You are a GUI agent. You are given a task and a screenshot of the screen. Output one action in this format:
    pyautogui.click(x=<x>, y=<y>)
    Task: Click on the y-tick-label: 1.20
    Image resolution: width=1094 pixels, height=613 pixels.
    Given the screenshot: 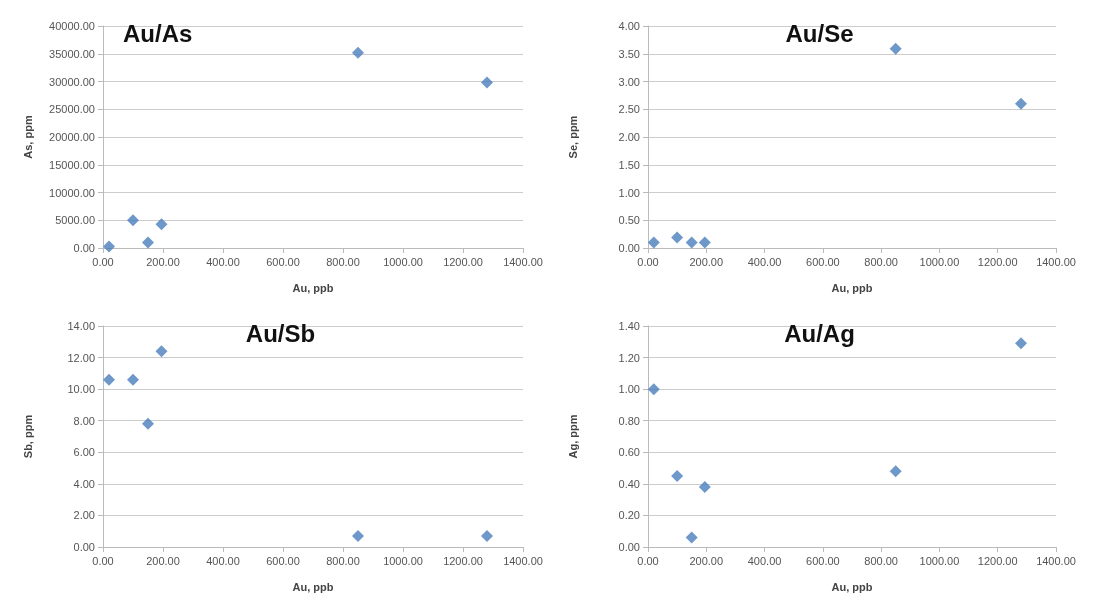 What is the action you would take?
    pyautogui.click(x=629, y=357)
    